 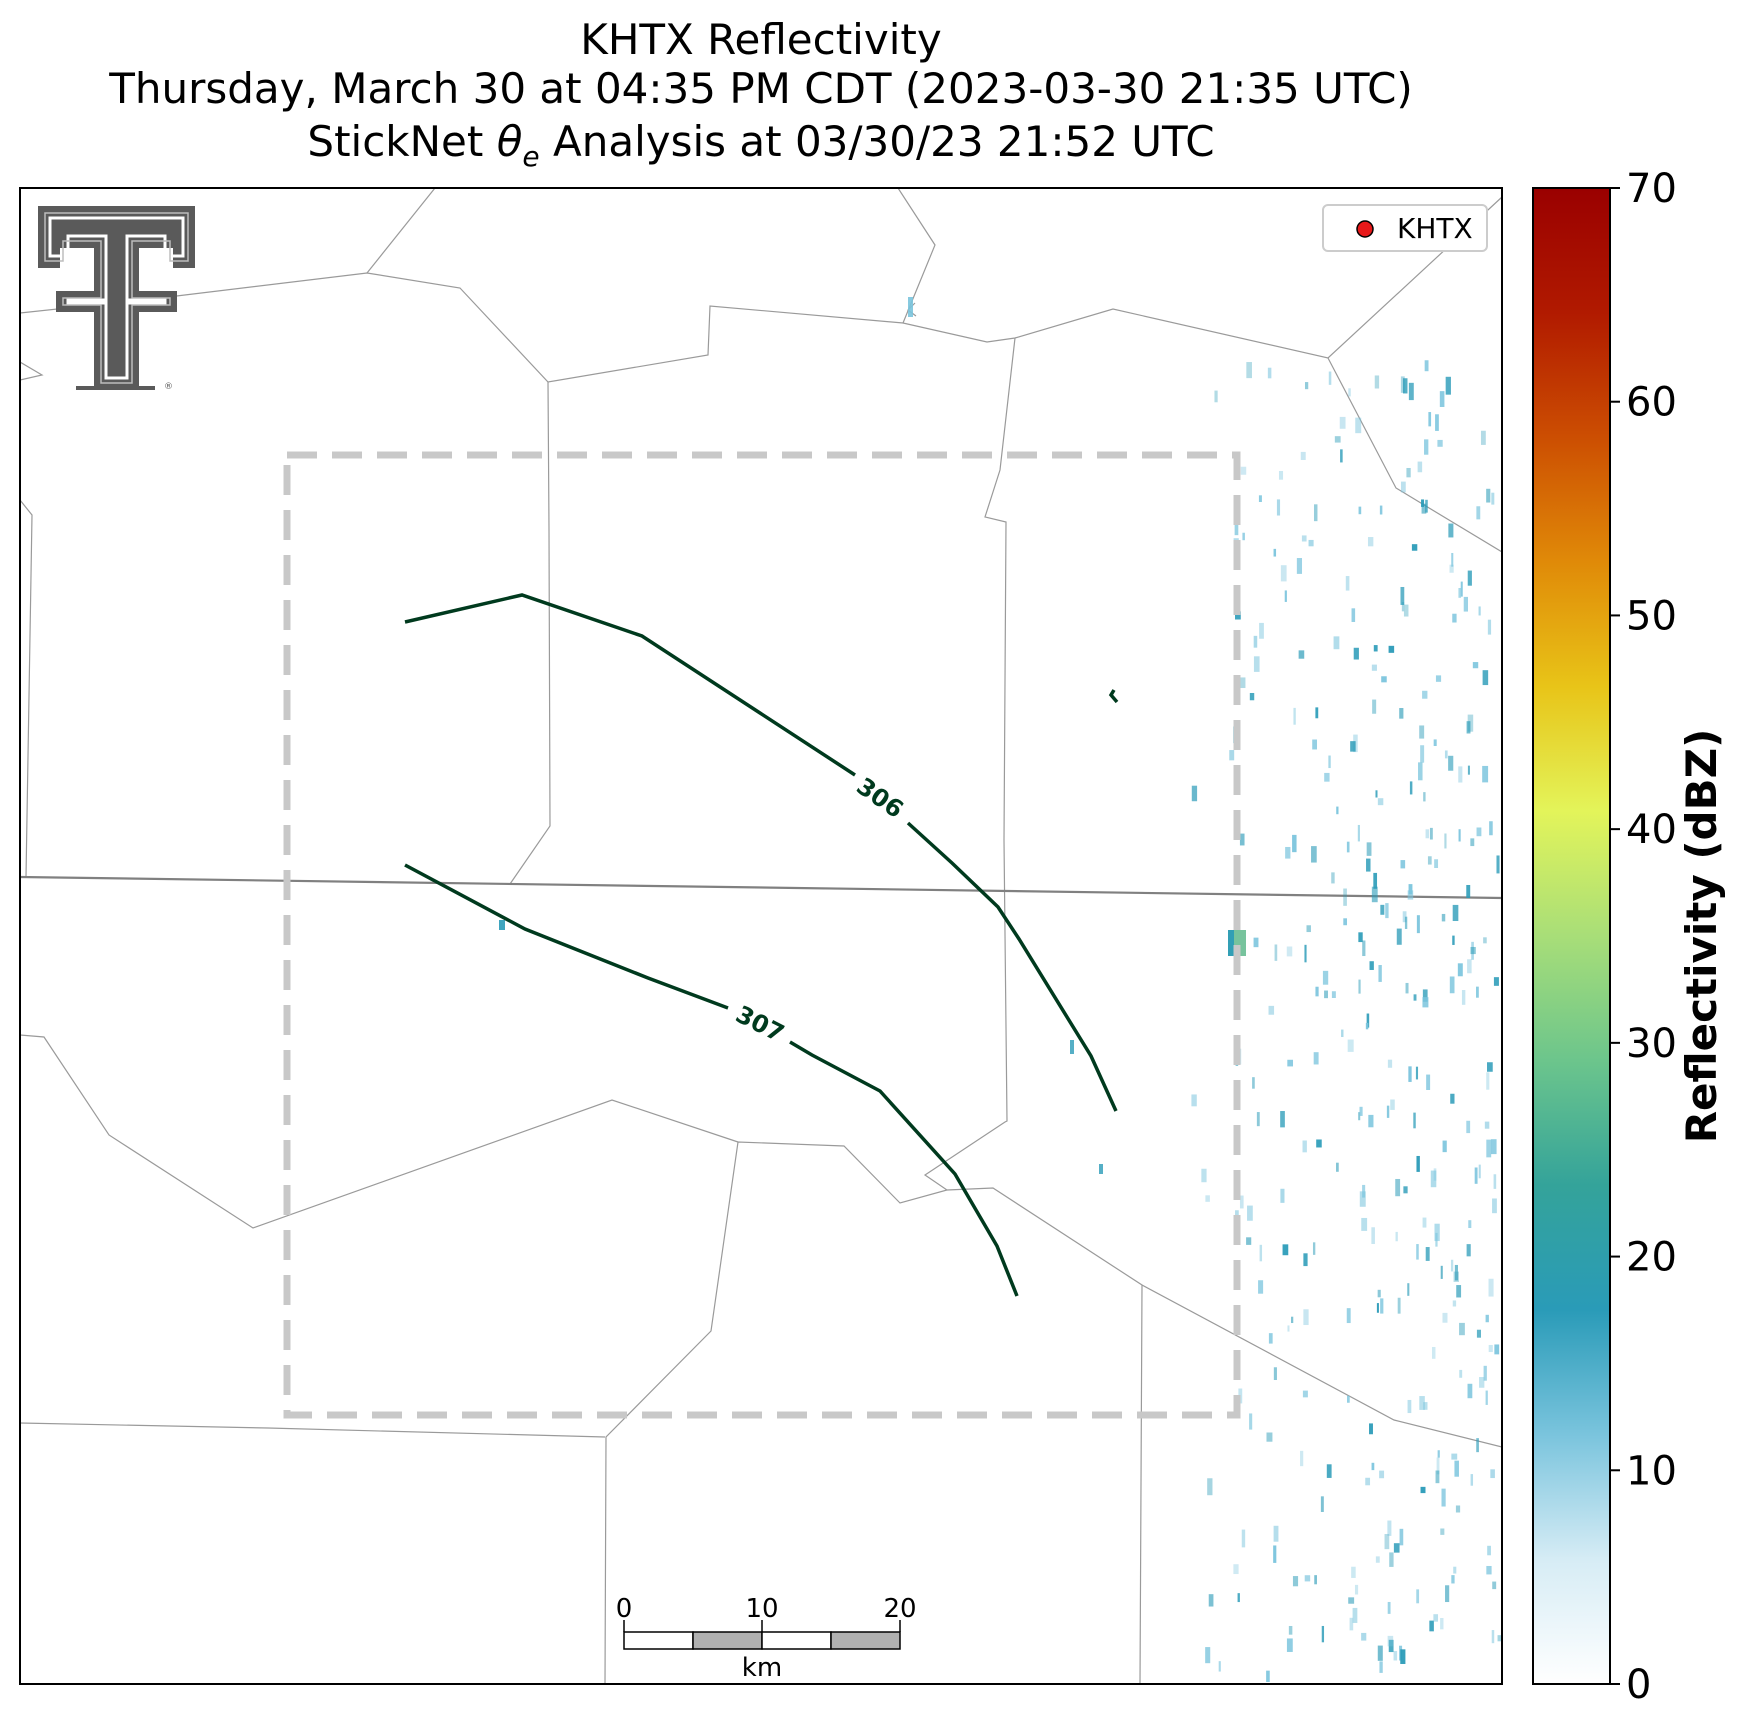 I want to click on theta-subscript: e, so click(x=530, y=156).